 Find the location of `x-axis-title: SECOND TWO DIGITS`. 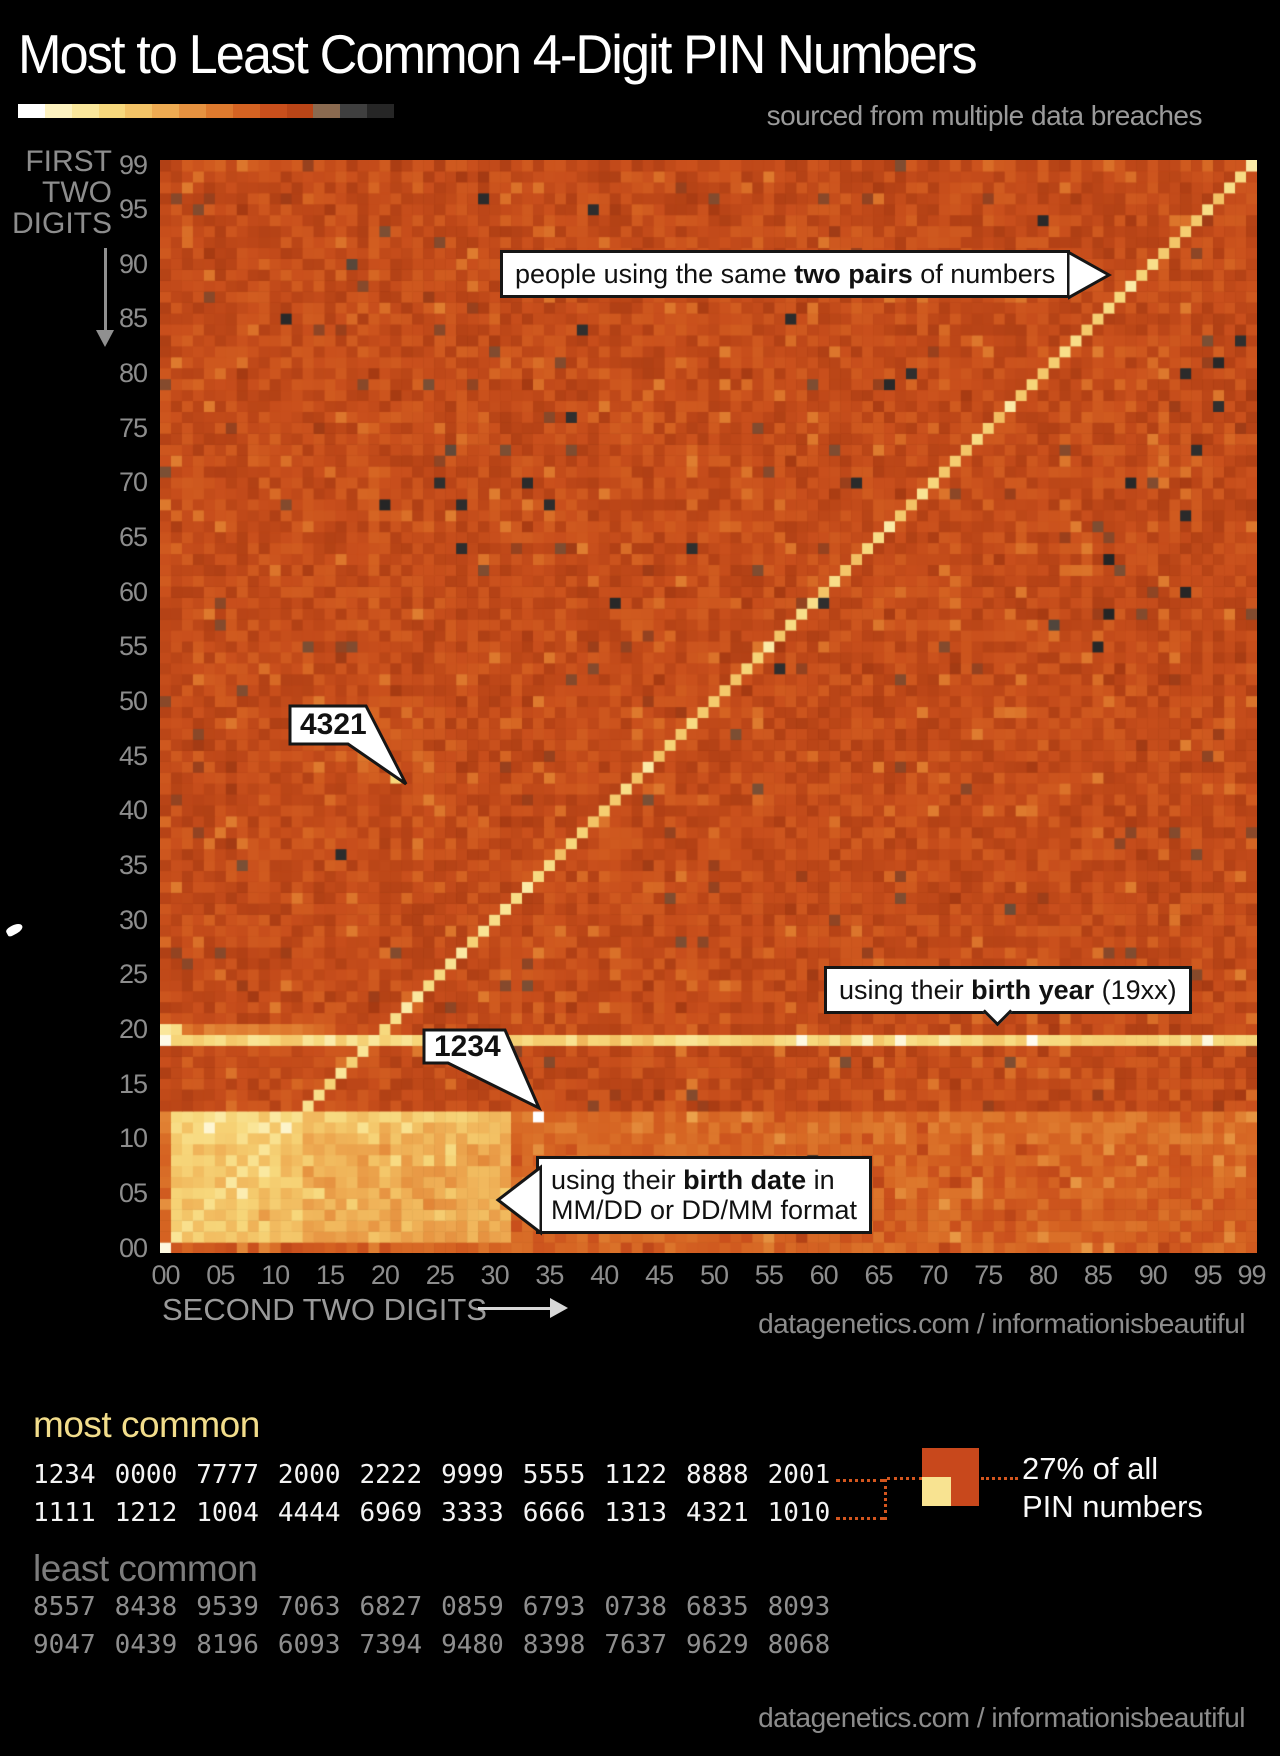

x-axis-title: SECOND TWO DIGITS is located at coordinates (324, 1309).